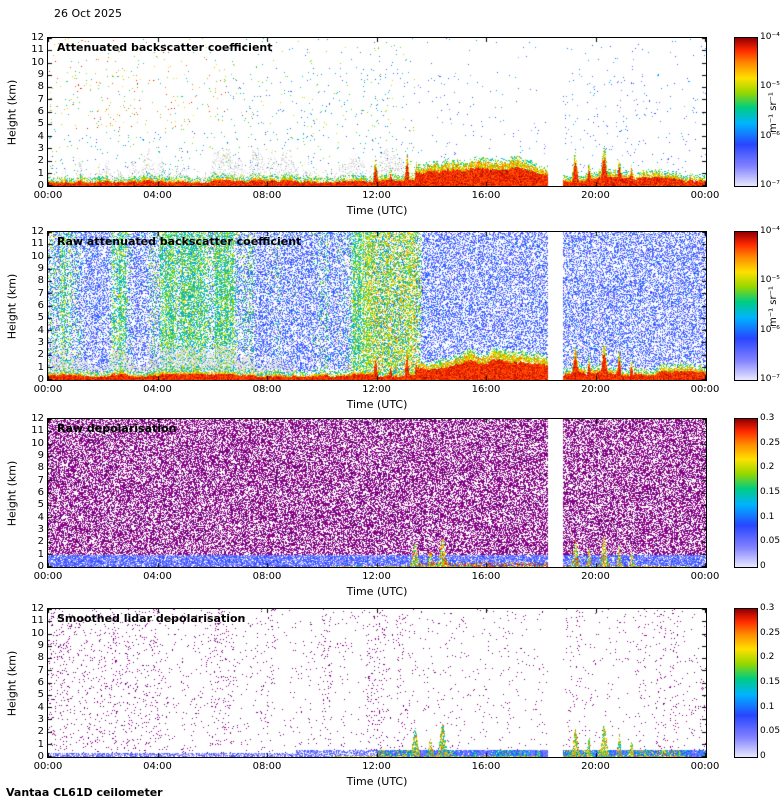  Describe the element at coordinates (84, 792) in the screenshot. I see `instrument-label: Vantaa CL61D ceilometer` at that location.